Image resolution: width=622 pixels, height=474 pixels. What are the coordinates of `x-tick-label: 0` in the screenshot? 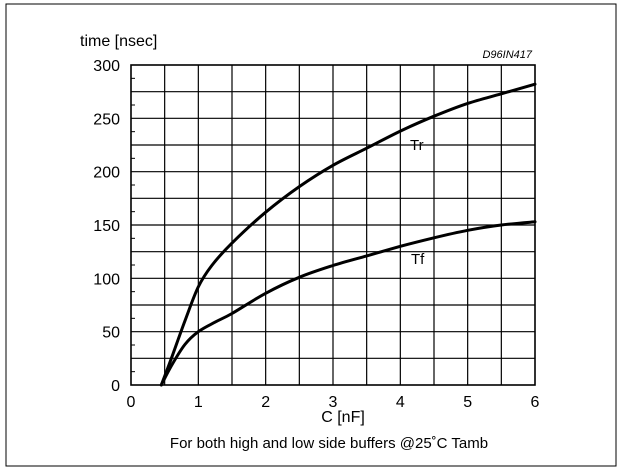 It's located at (131, 402).